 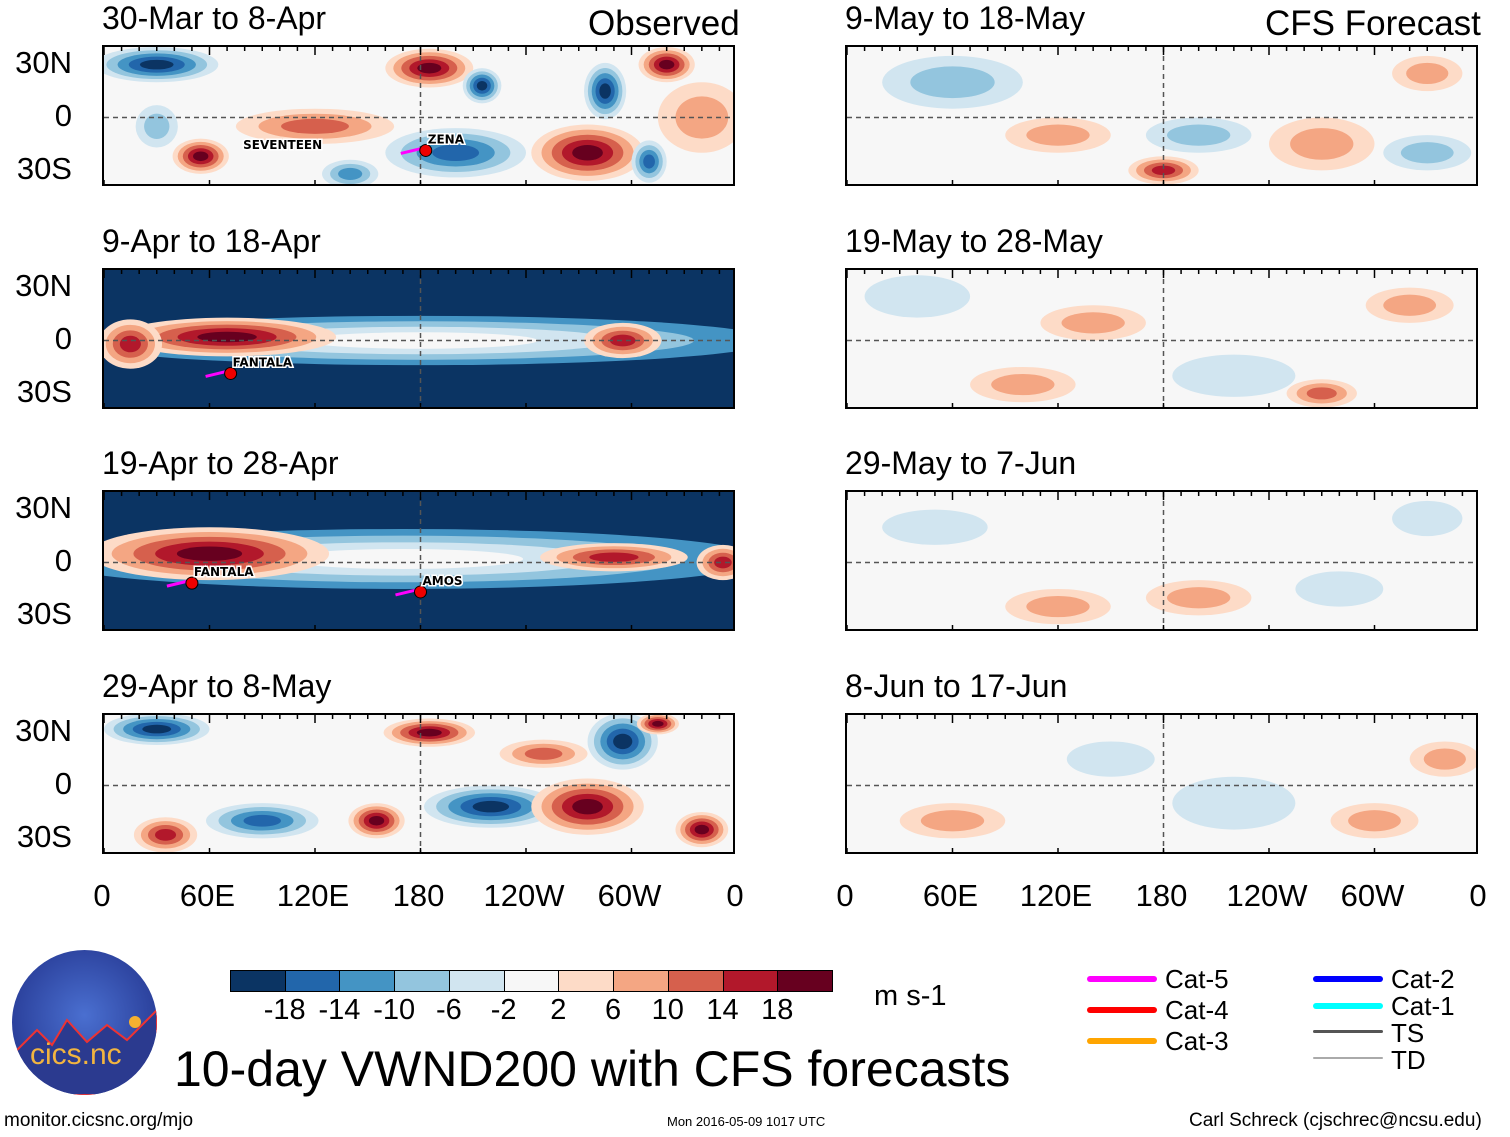 What do you see at coordinates (44, 391) in the screenshot?
I see `lat-tick-label: 30S` at bounding box center [44, 391].